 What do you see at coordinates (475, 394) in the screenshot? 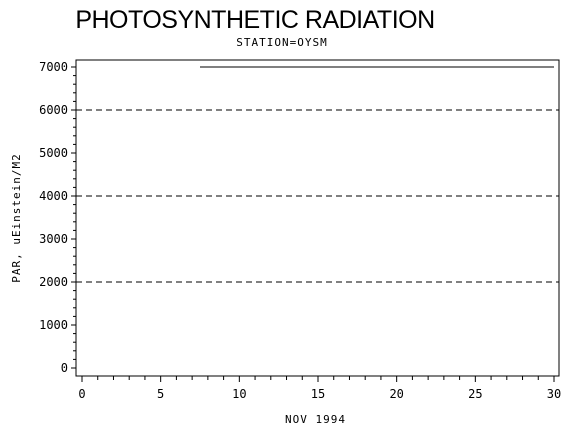
I see `x-tick-label: 25` at bounding box center [475, 394].